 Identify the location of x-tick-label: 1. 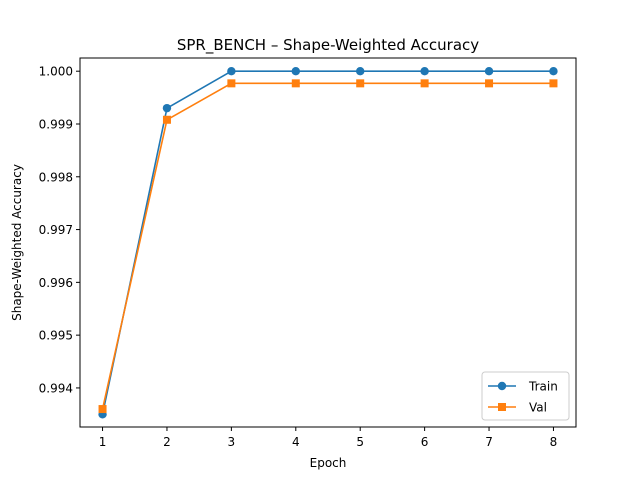
(103, 442).